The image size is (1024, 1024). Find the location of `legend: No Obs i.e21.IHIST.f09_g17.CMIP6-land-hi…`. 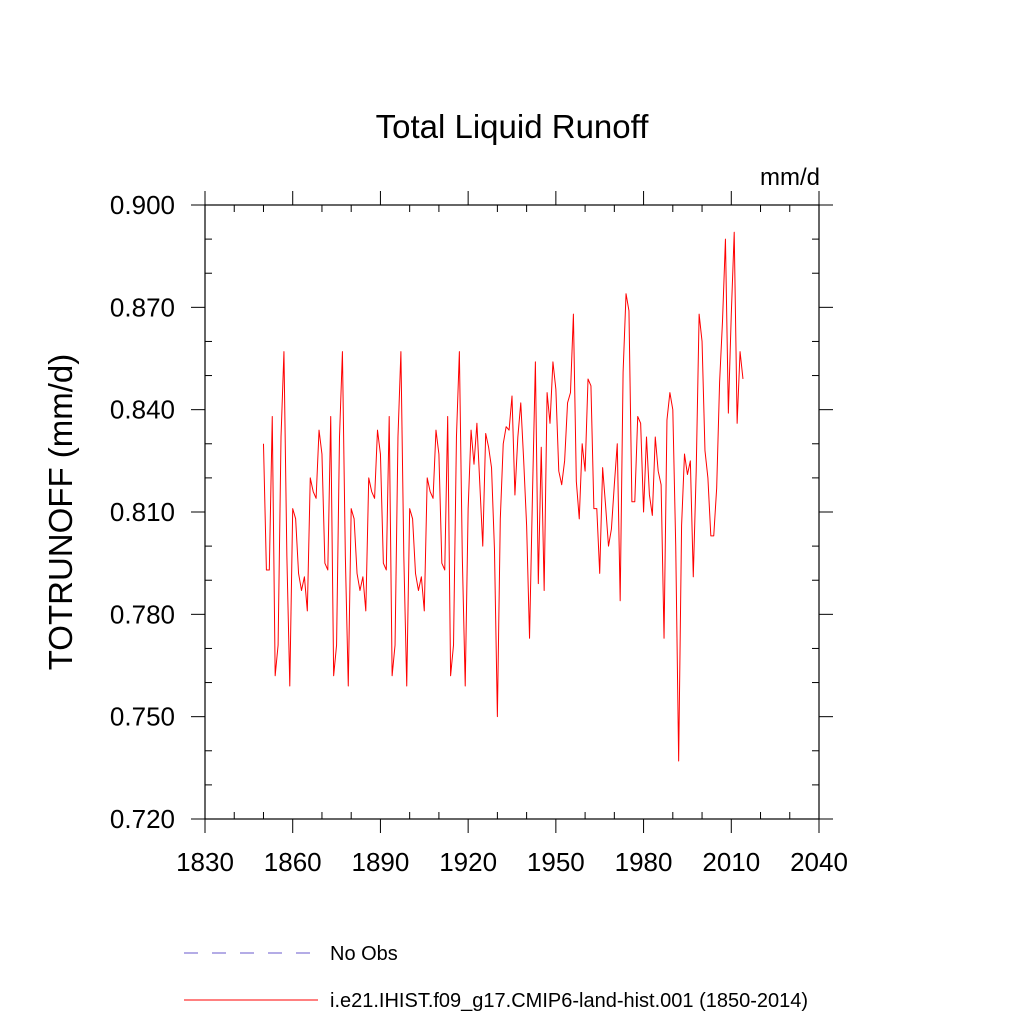

legend: No Obs i.e21.IHIST.f09_g17.CMIP6-land-hi… is located at coordinates (496, 977).